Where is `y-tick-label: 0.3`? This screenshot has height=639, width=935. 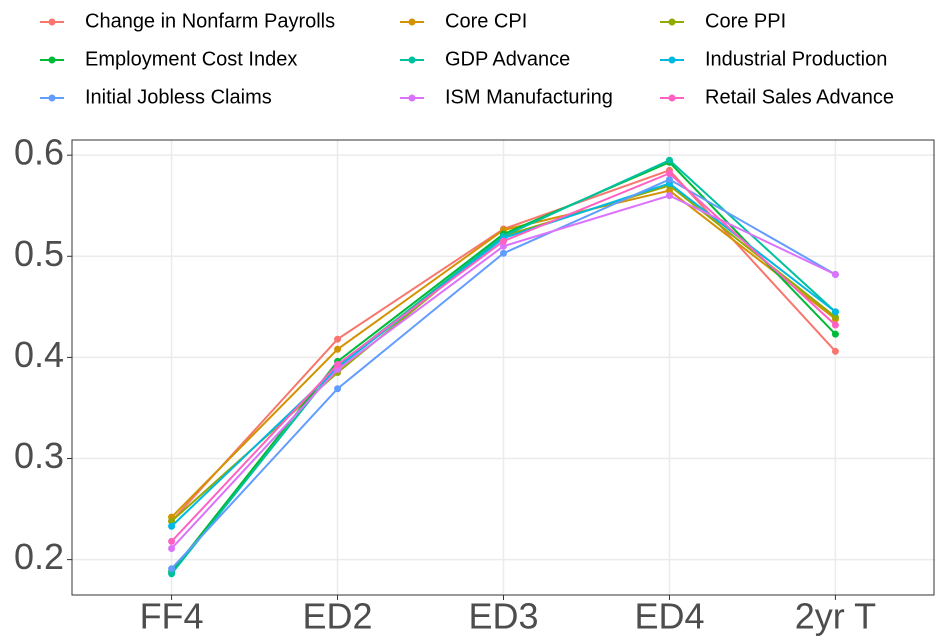 y-tick-label: 0.3 is located at coordinates (39, 455).